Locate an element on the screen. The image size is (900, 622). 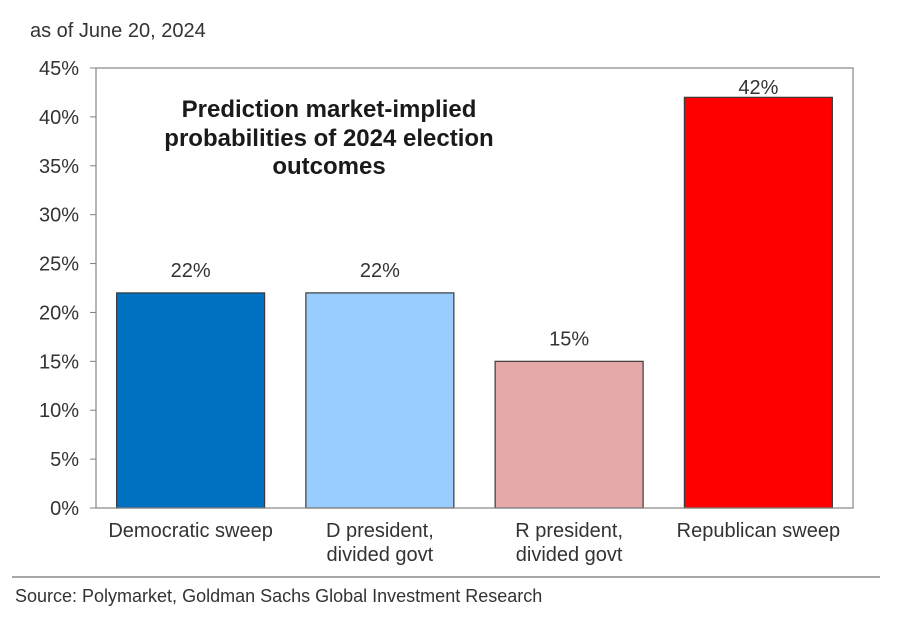
data-label-democratic-sweep: 22% is located at coordinates (191, 271).